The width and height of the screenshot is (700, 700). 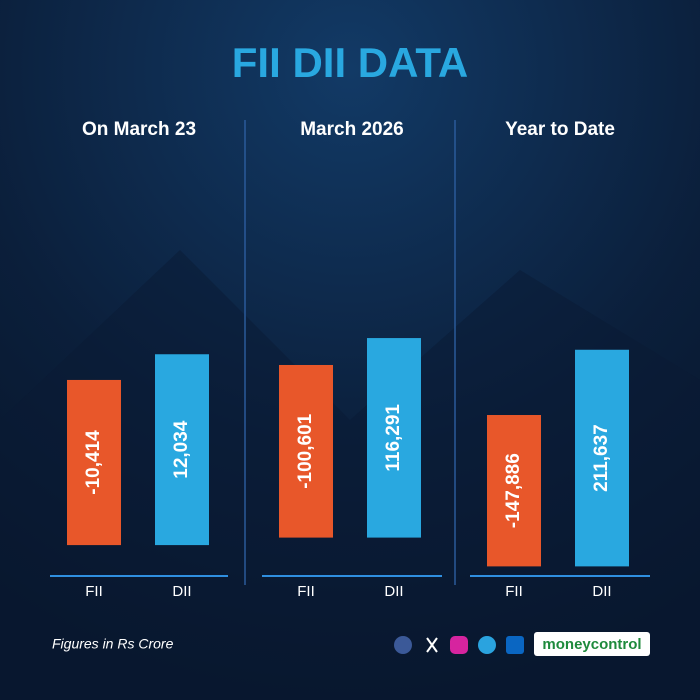 I want to click on value-label: 116,291, so click(x=393, y=438).